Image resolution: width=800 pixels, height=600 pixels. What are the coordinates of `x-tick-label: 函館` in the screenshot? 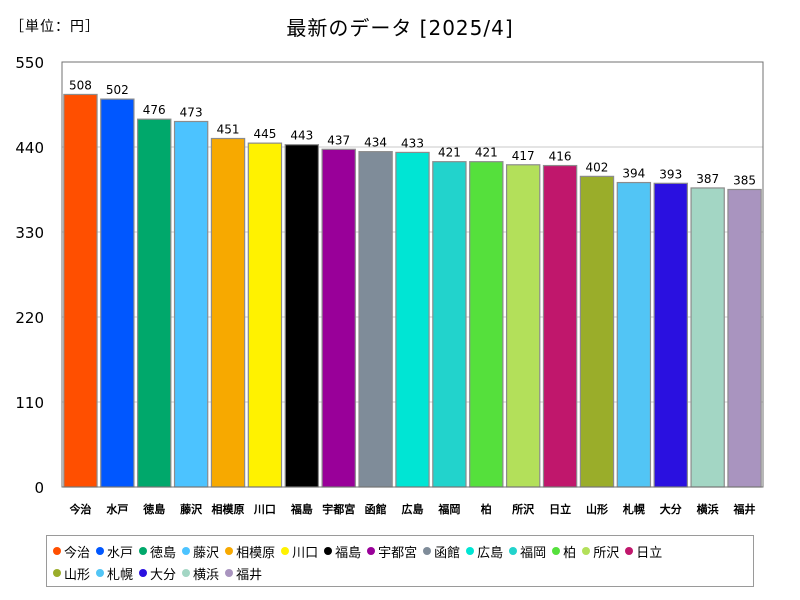 It's located at (376, 509).